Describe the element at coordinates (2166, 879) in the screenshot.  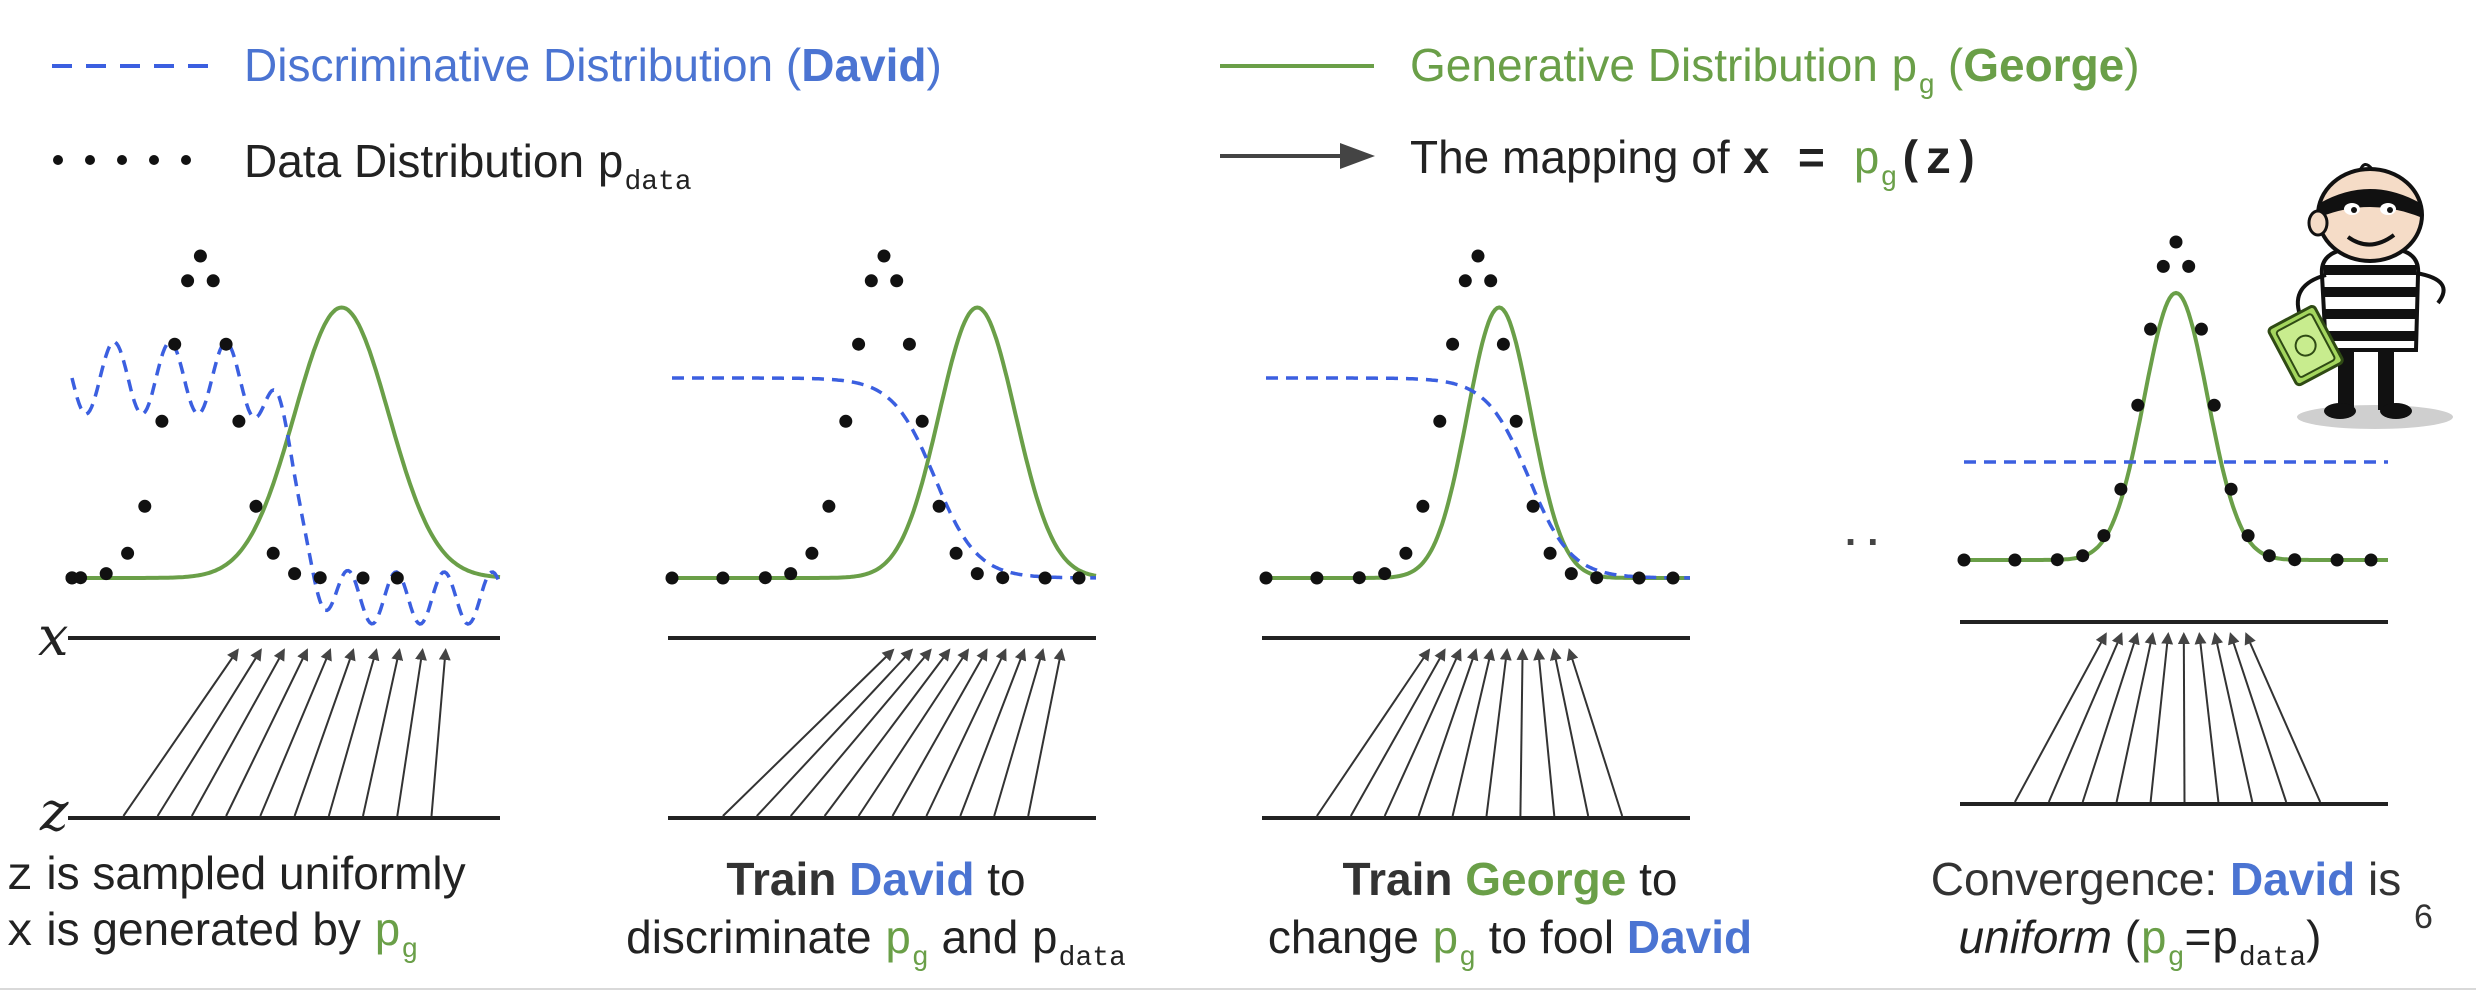
I see `caption-panel-4-line-1: Convergence: David is` at that location.